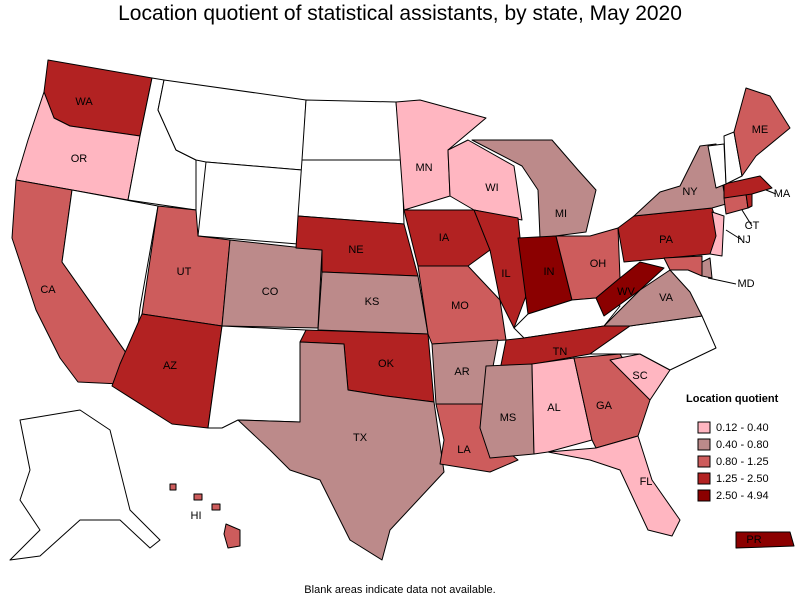  What do you see at coordinates (717, 234) in the screenshot?
I see `state-NJ` at bounding box center [717, 234].